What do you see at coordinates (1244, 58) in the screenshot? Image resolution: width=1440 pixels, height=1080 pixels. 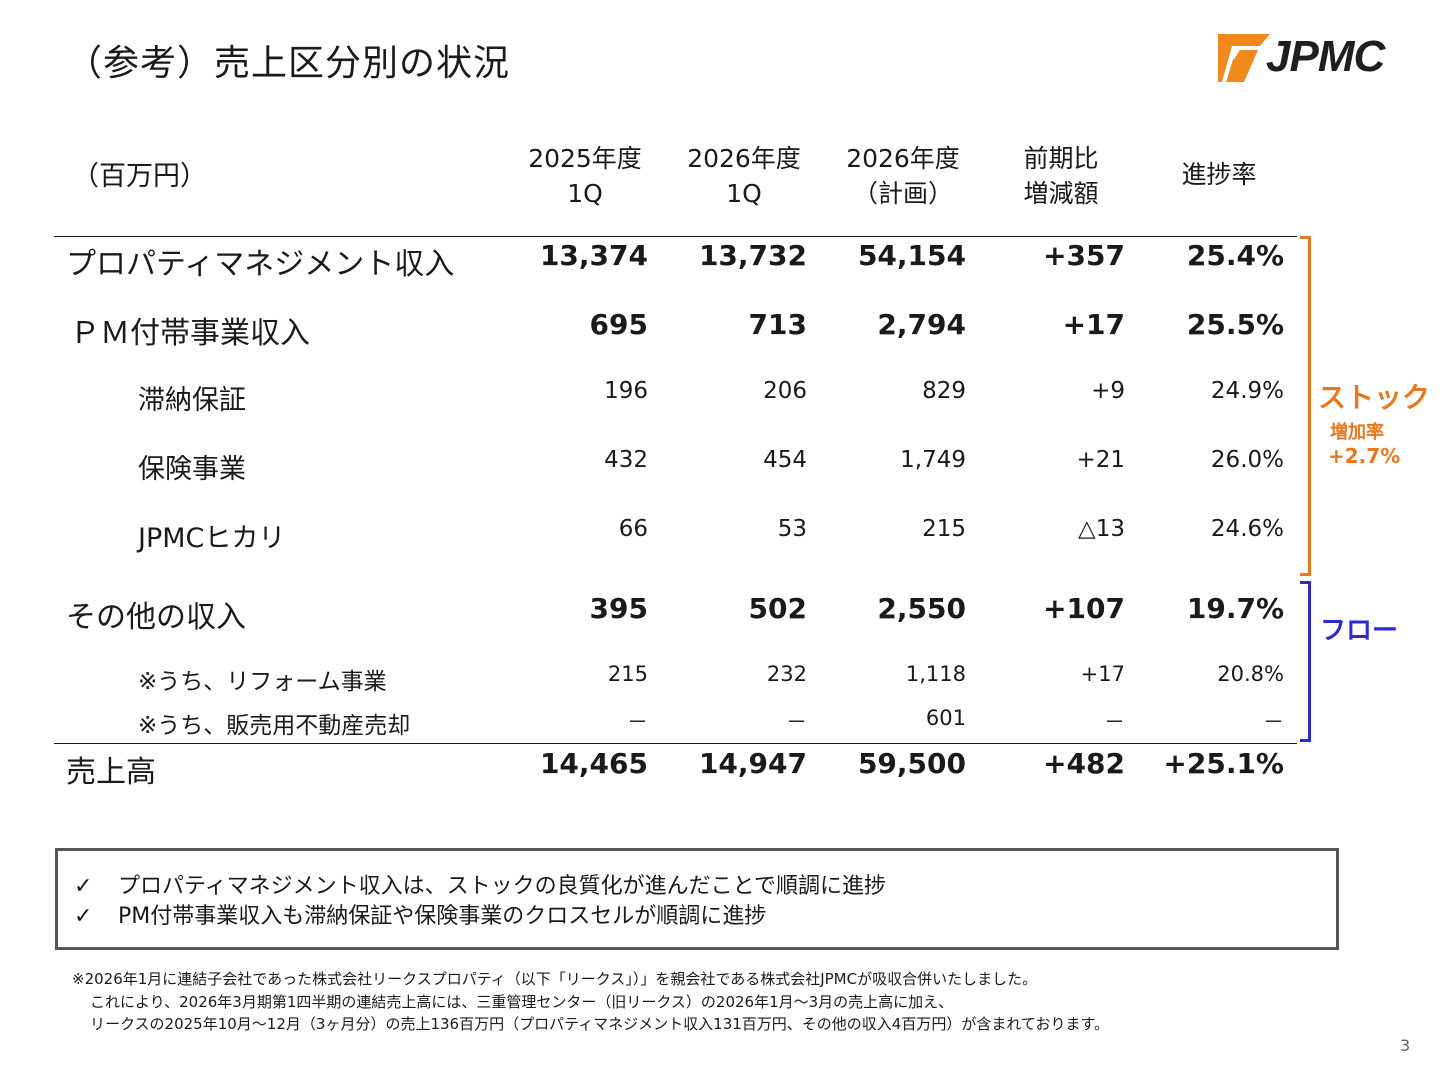 I see `logo-mark-icon` at bounding box center [1244, 58].